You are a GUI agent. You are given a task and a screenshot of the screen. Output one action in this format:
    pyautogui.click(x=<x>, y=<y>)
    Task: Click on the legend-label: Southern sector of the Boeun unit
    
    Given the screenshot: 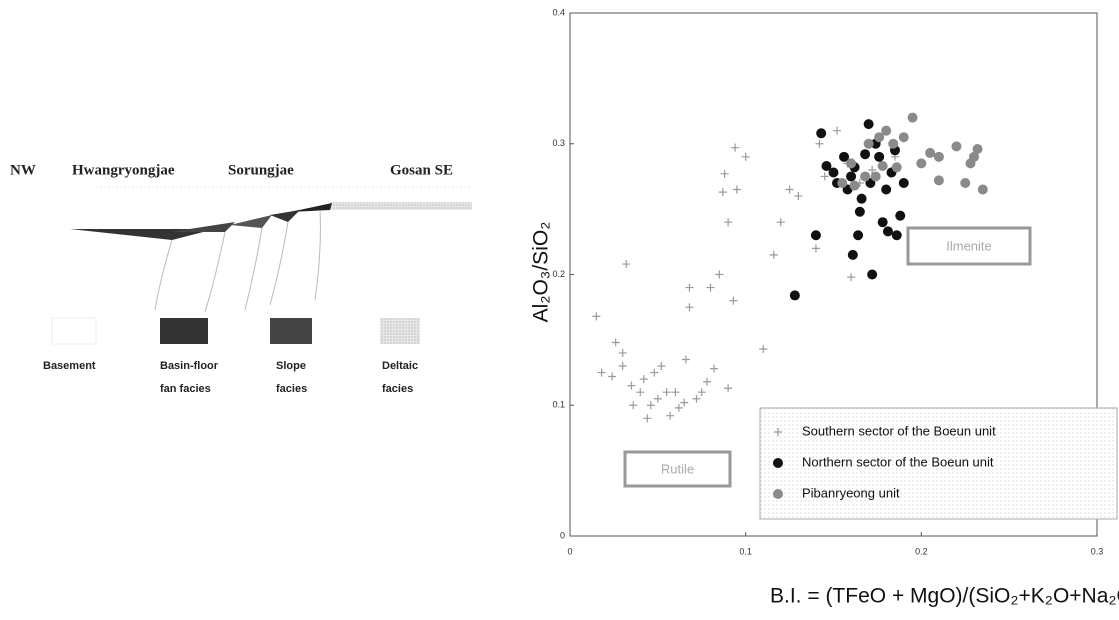 What is the action you would take?
    pyautogui.click(x=899, y=430)
    